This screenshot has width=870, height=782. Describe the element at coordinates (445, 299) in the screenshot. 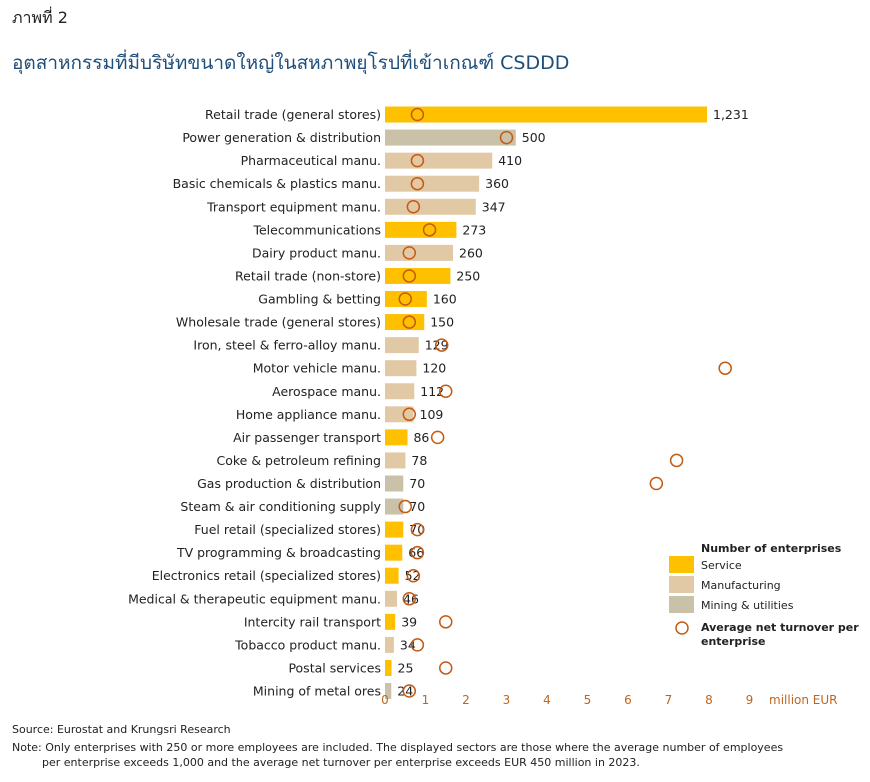

I see `value-label: 160` at that location.